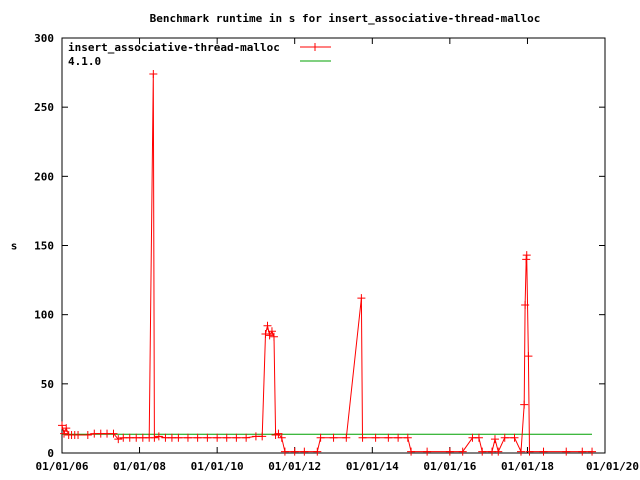 Image resolution: width=640 pixels, height=480 pixels. Describe the element at coordinates (139, 466) in the screenshot. I see `x-tick-label: 01/01/08` at that location.